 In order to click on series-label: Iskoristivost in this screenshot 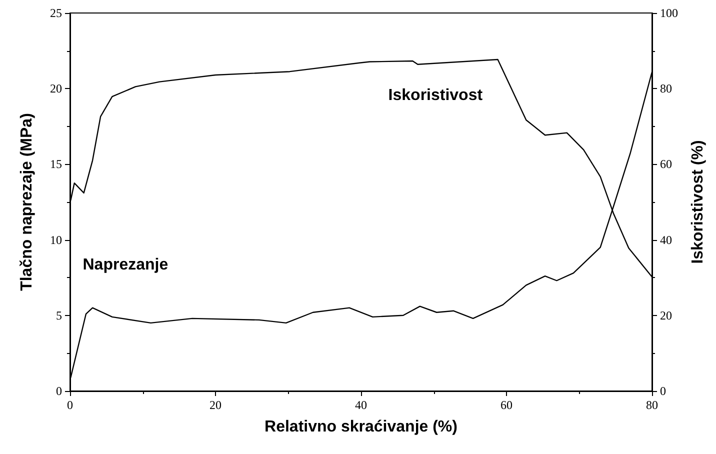, I will do `click(436, 95)`.